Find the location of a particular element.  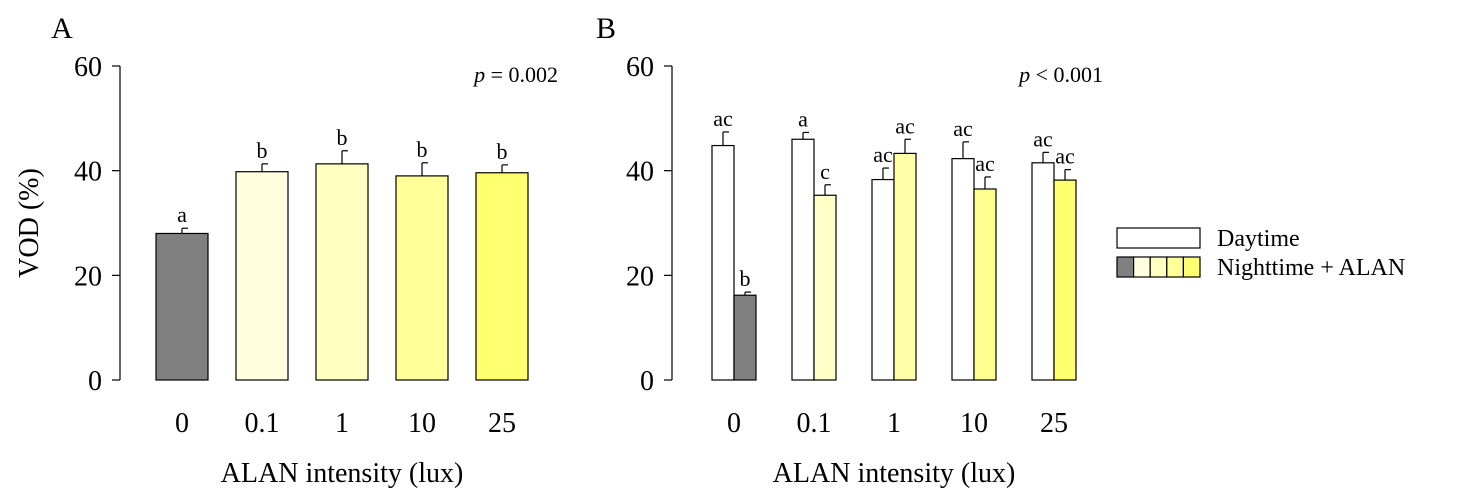

legend-label: Nighttime + ALAN is located at coordinates (1311, 268).